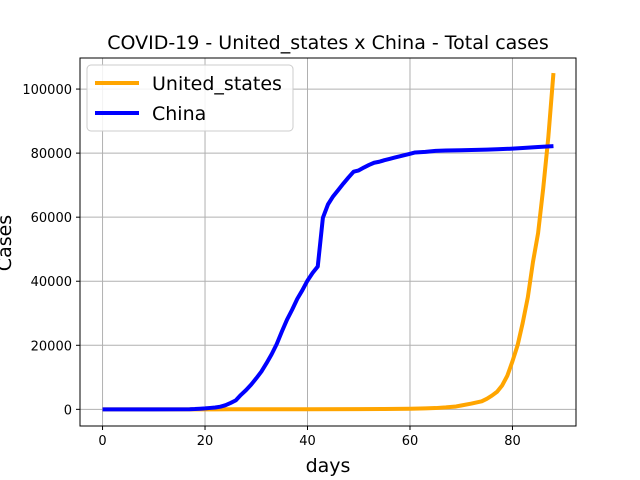  What do you see at coordinates (179, 114) in the screenshot?
I see `legend-label-china: China` at bounding box center [179, 114].